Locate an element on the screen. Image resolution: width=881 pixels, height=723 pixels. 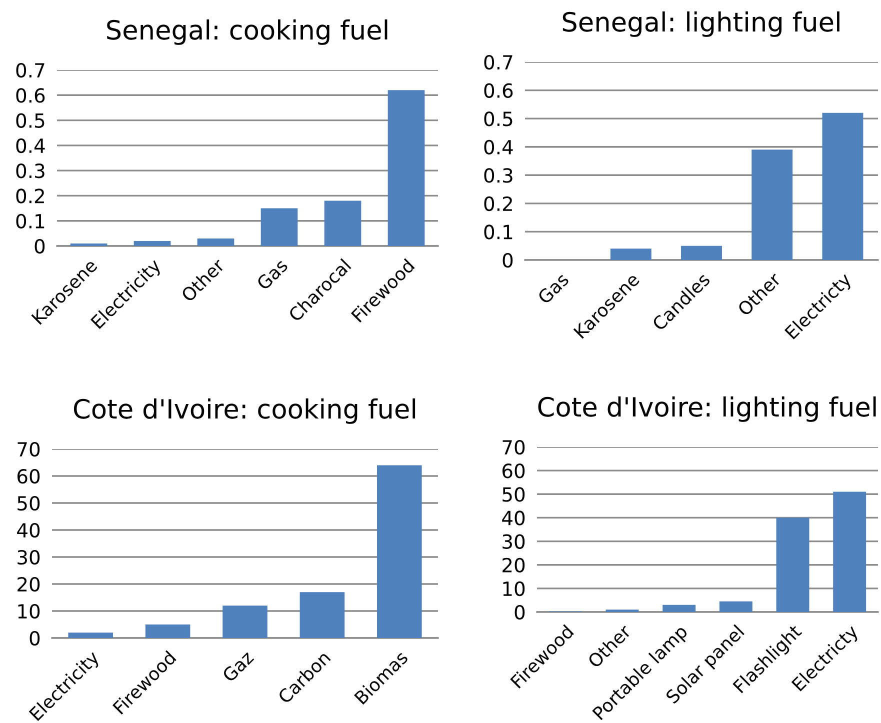
chart-title: Cote d'Ivoire: cooking fuel is located at coordinates (245, 411).